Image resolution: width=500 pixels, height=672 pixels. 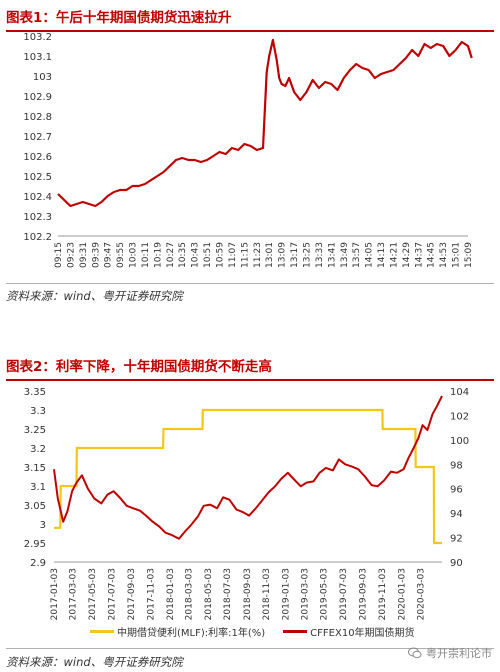 I want to click on chart2-right-tick-label: 94, so click(x=456, y=514).